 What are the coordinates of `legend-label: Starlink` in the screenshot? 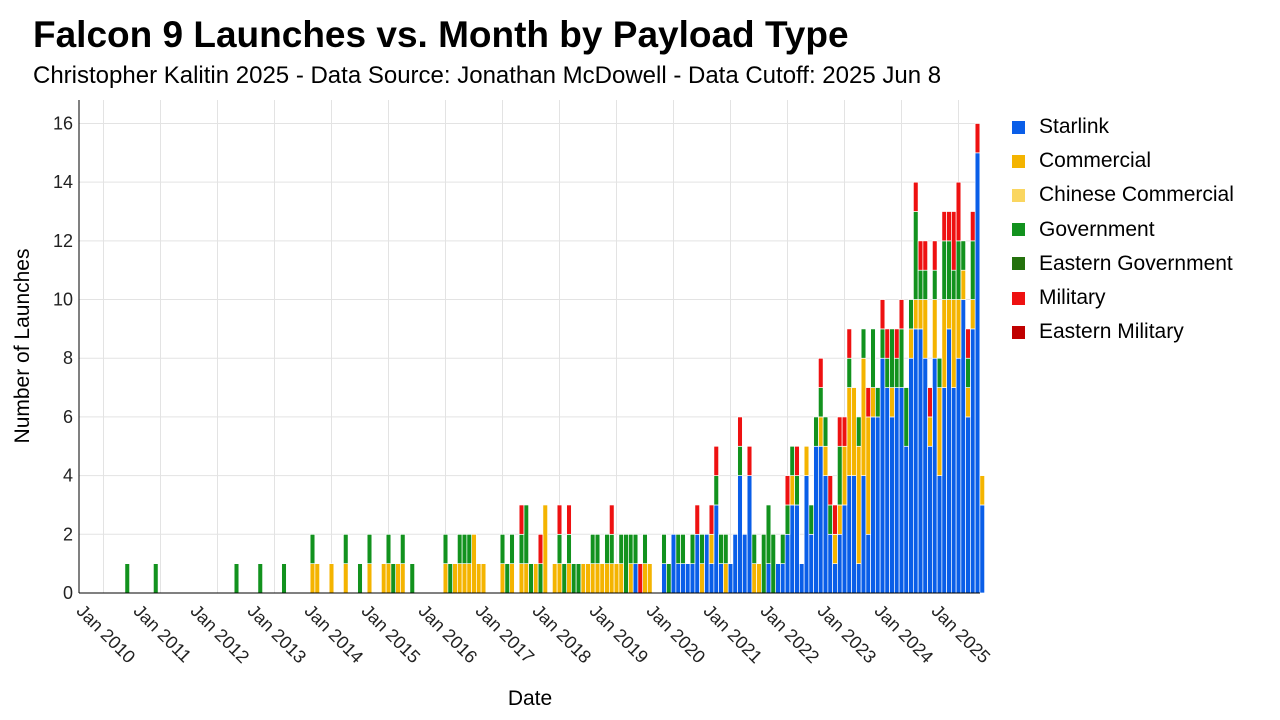 It's located at (1074, 127).